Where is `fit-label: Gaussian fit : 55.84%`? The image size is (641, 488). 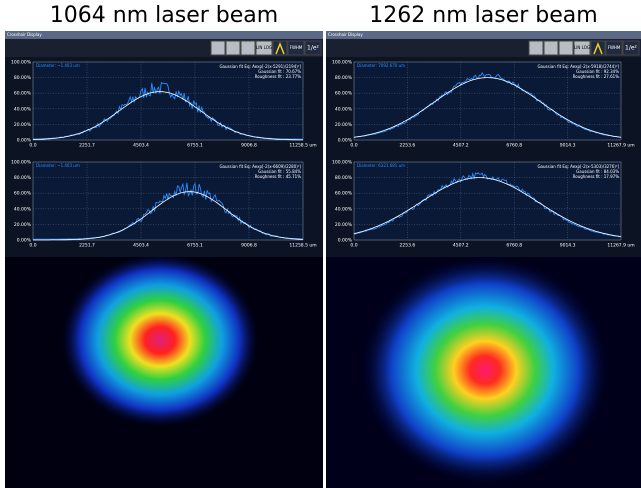 fit-label: Gaussian fit : 55.84% is located at coordinates (279, 171).